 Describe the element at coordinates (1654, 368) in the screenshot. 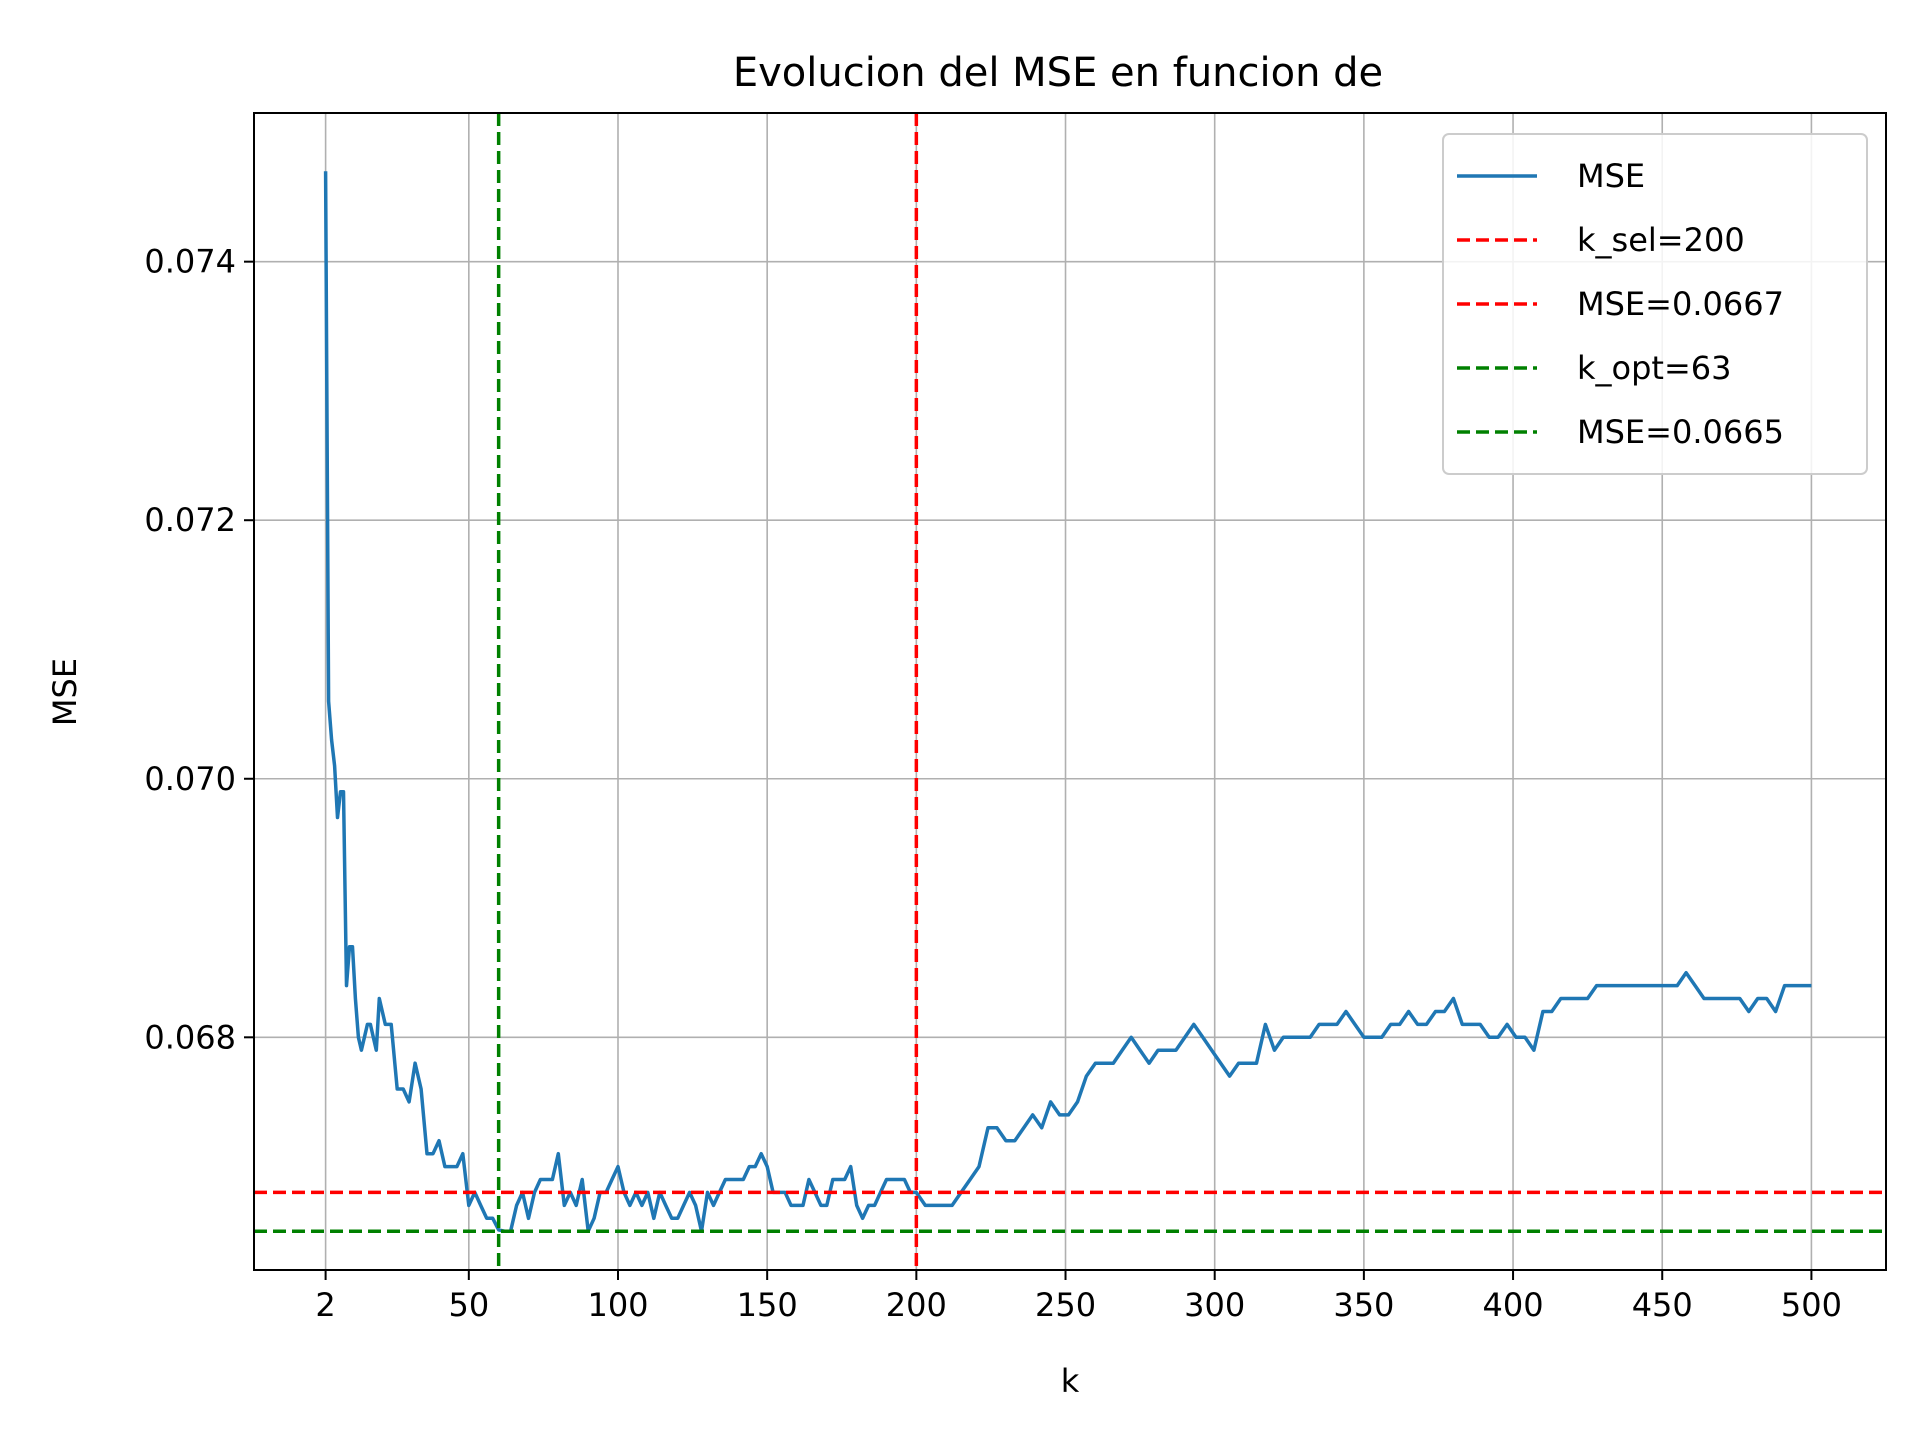

I see `legend-label: k_opt=63` at that location.